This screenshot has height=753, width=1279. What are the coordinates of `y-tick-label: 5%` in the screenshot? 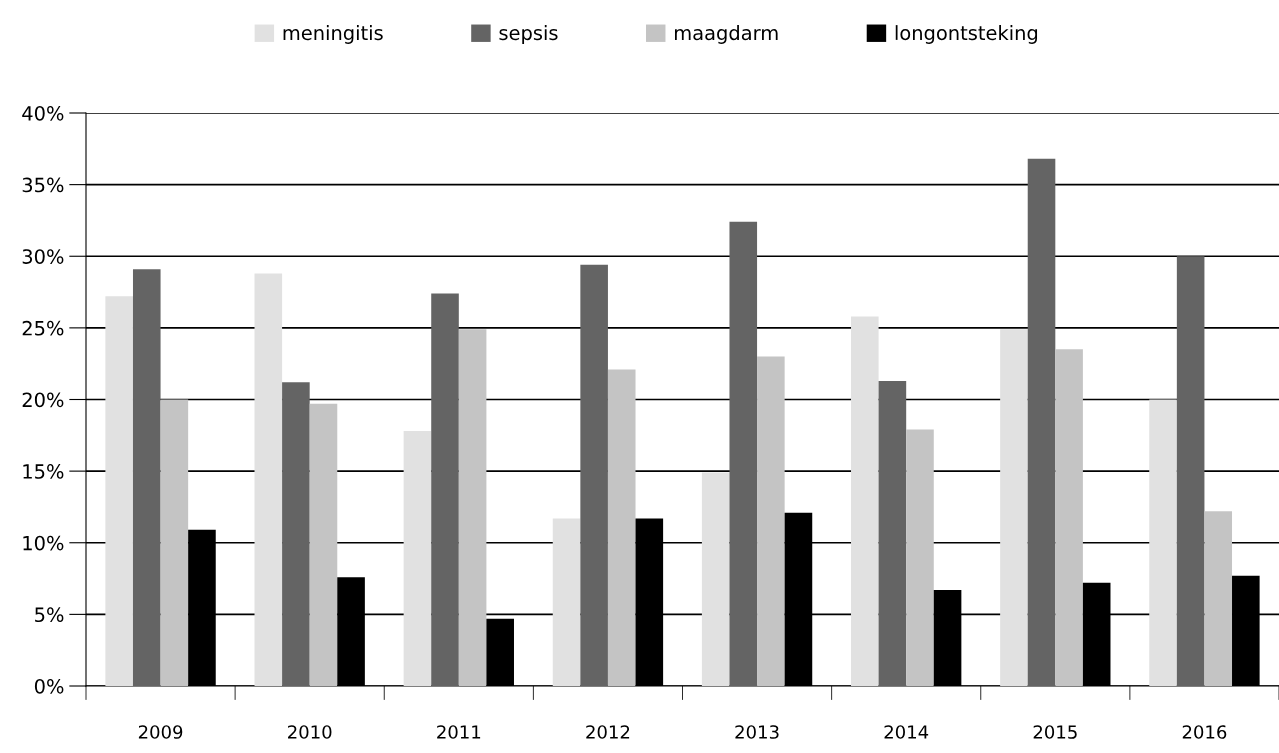 It's located at (49, 615).